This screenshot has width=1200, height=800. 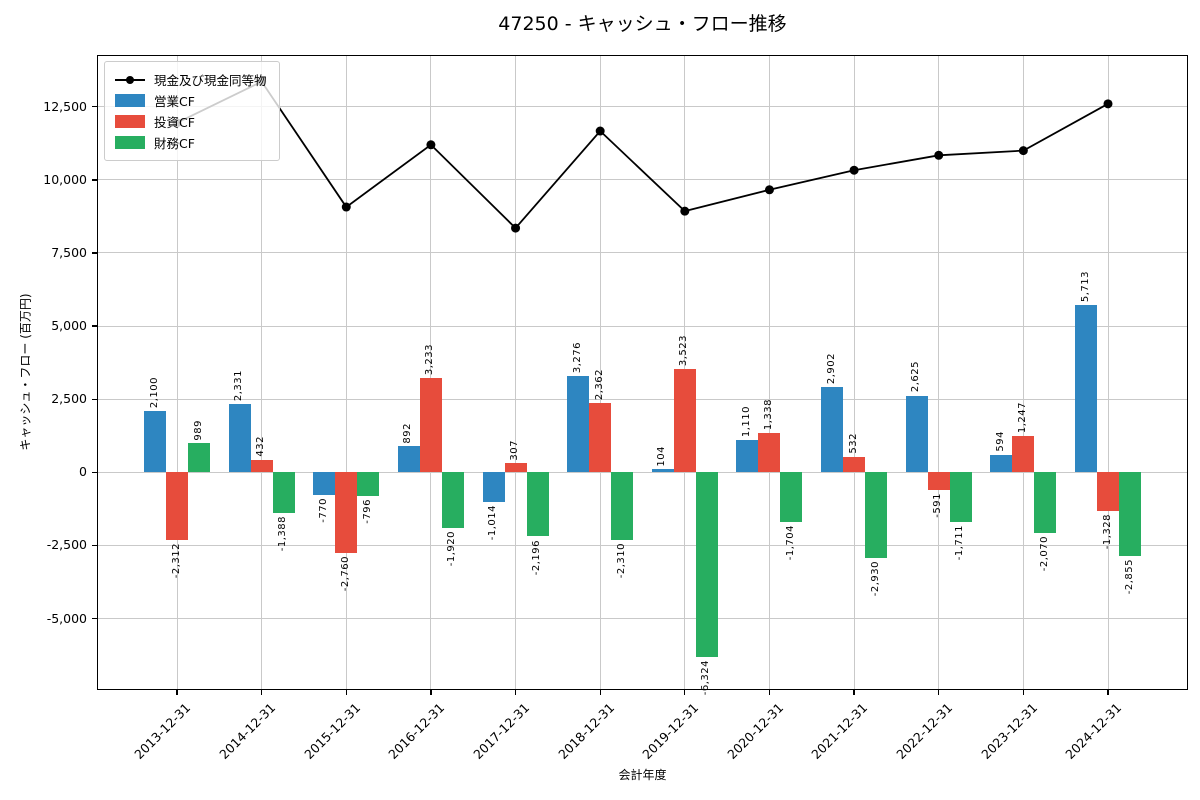 I want to click on bar-value-label: 3,523, so click(x=684, y=351).